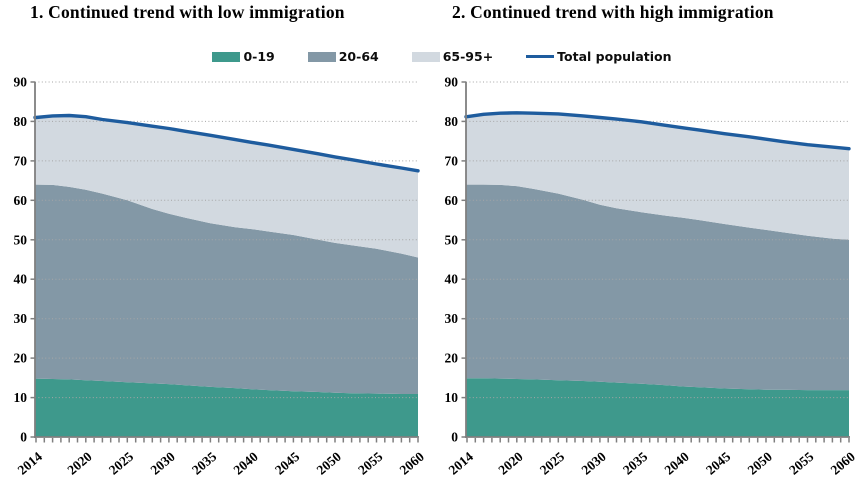 The width and height of the screenshot is (862, 488). Describe the element at coordinates (540, 56) in the screenshot. I see `legend-line-total-population` at that location.